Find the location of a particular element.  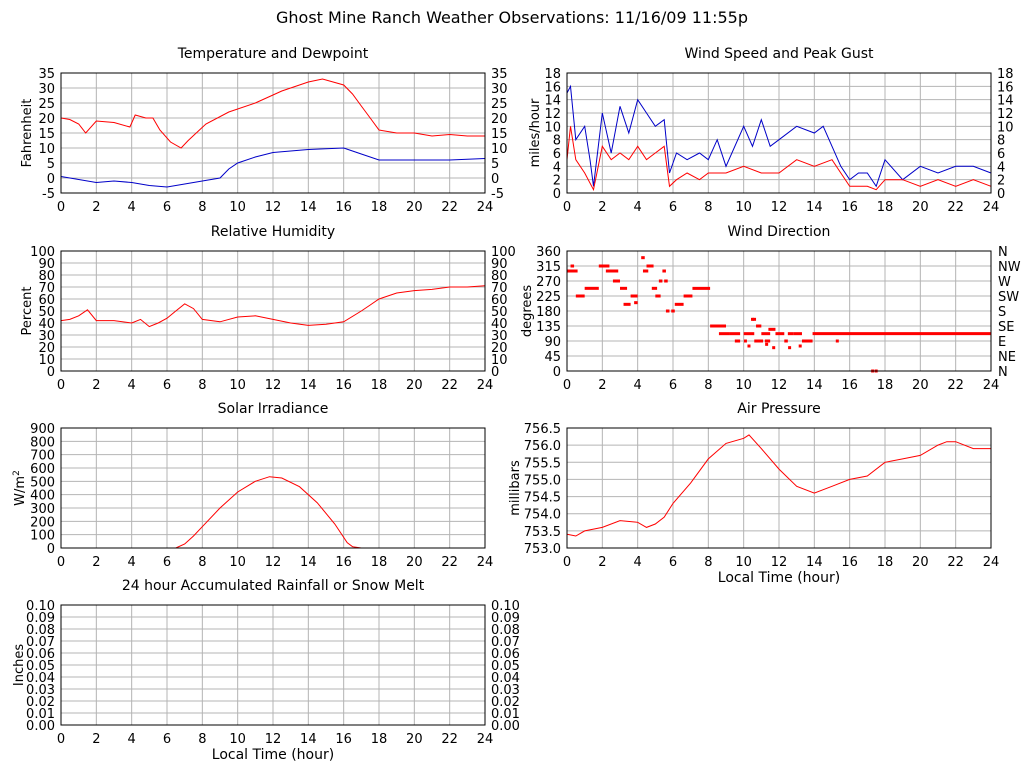

y-tick-label-right: 16 is located at coordinates (1005, 87).